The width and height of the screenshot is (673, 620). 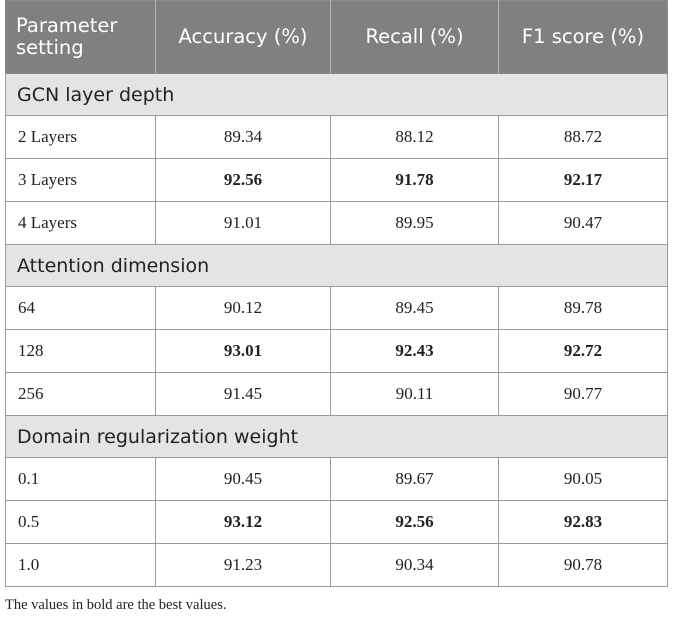 I want to click on table-row: 0.5 93.12 92.56 92.83, so click(x=336, y=522).